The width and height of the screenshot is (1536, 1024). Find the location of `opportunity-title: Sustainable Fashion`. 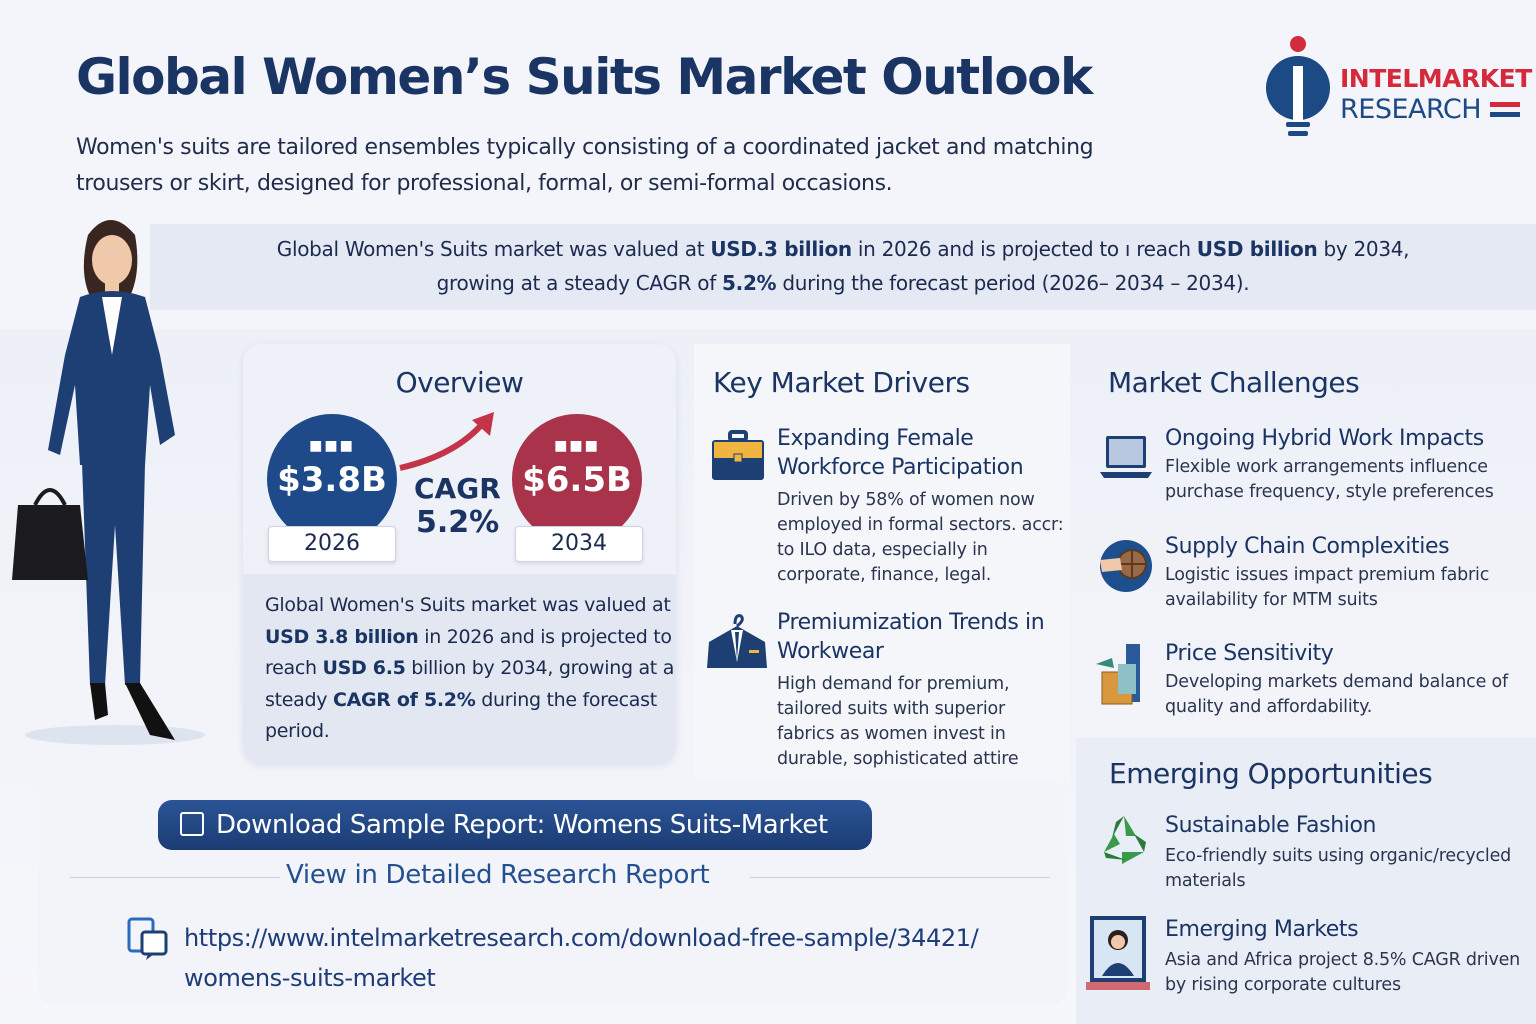

opportunity-title: Sustainable Fashion is located at coordinates (1271, 825).